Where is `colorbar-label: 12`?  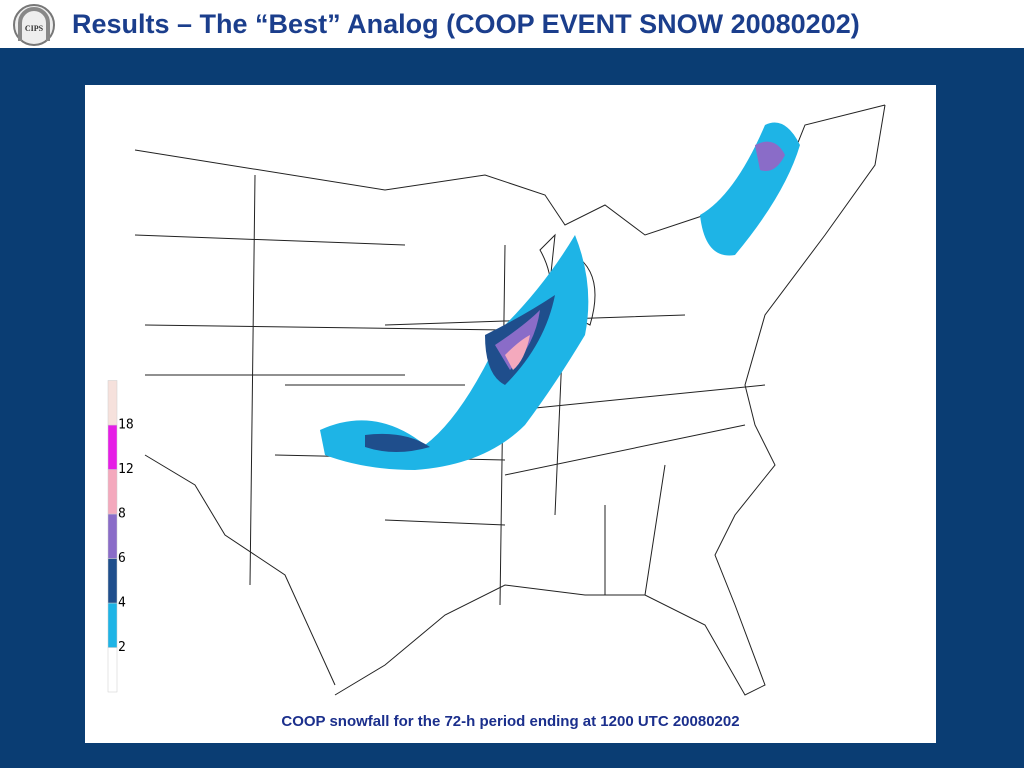 colorbar-label: 12 is located at coordinates (126, 469).